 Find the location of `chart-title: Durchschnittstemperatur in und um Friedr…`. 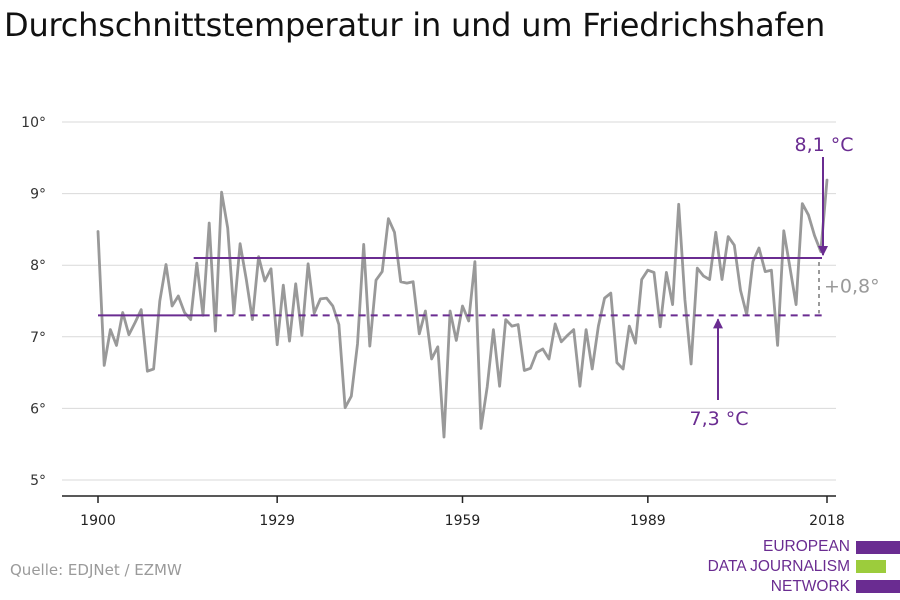

chart-title: Durchschnittstemperatur in und um Friedr… is located at coordinates (415, 25).